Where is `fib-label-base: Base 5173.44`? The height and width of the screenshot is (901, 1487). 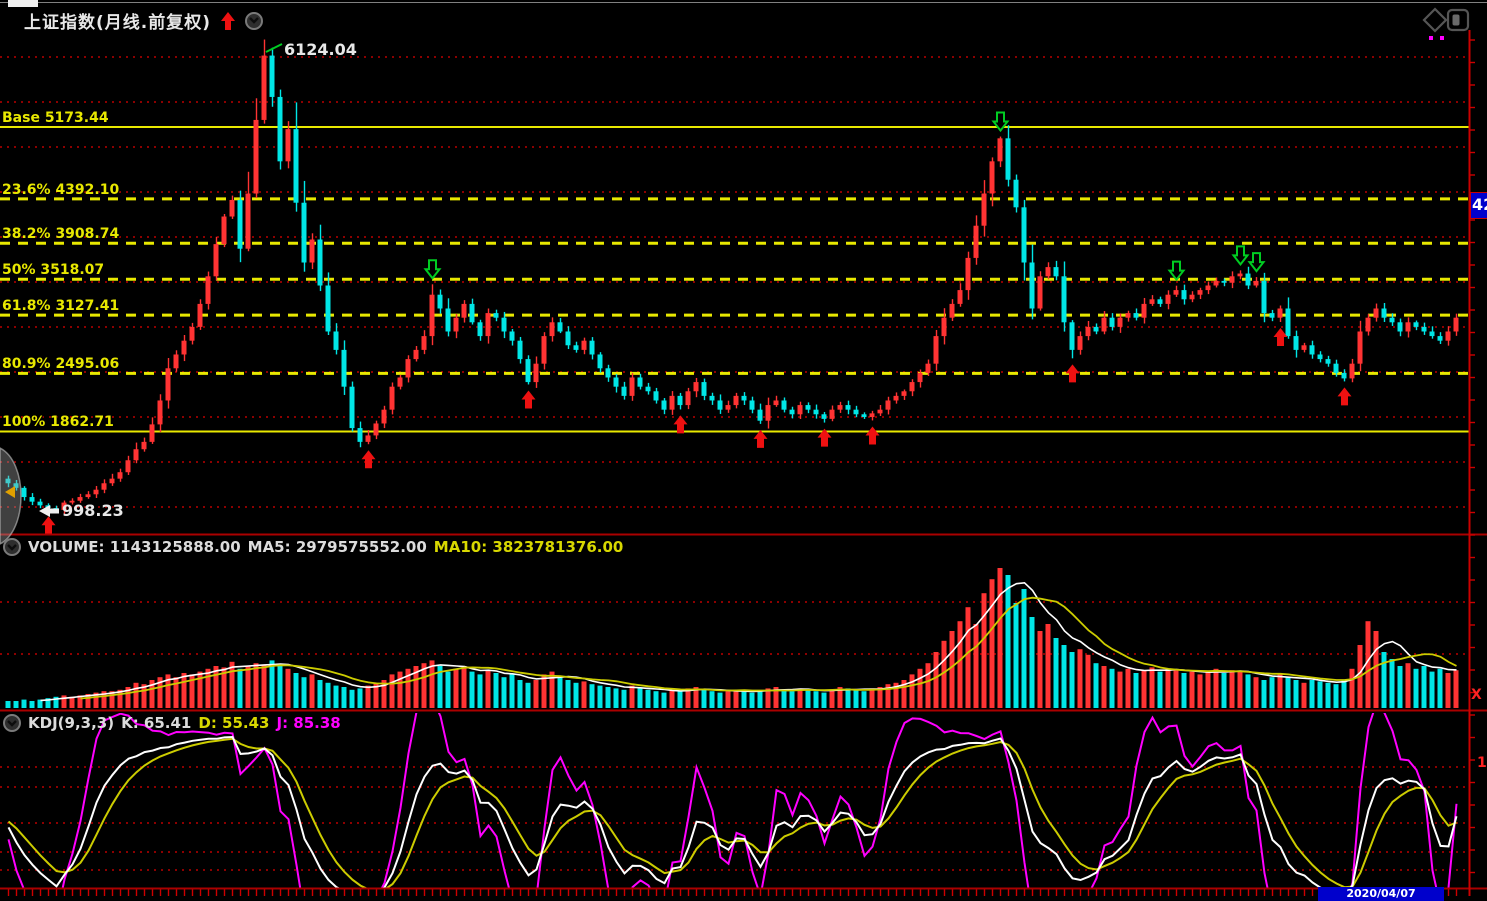 fib-label-base: Base 5173.44 is located at coordinates (55, 118).